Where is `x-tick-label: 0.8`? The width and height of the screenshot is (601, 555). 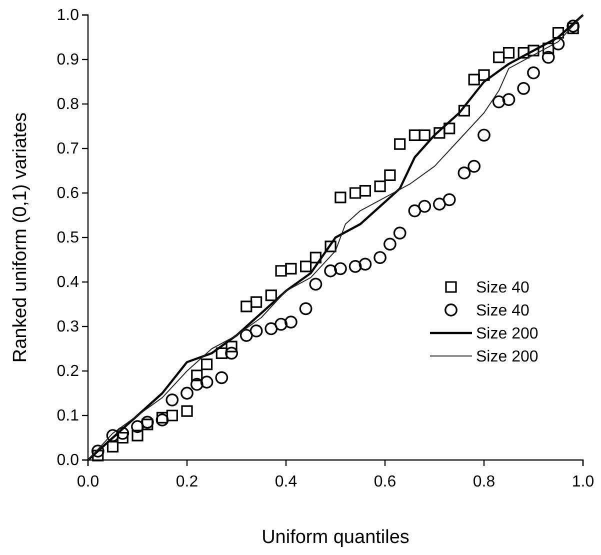
x-tick-label: 0.8 is located at coordinates (484, 482).